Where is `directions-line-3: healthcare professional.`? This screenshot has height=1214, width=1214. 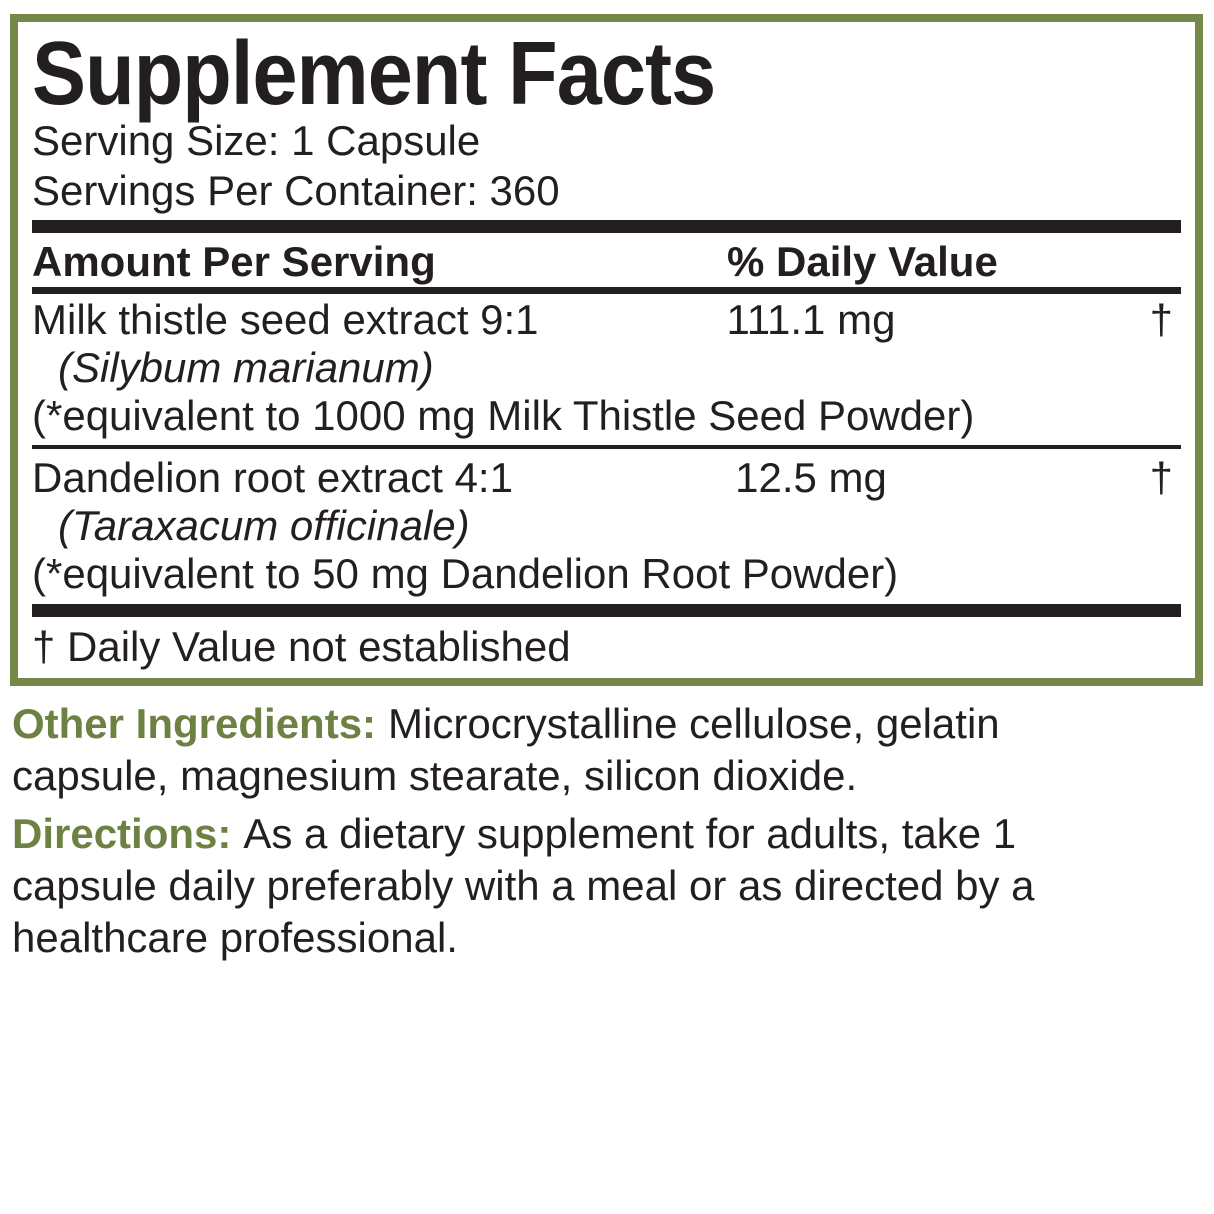 directions-line-3: healthcare professional. is located at coordinates (235, 937).